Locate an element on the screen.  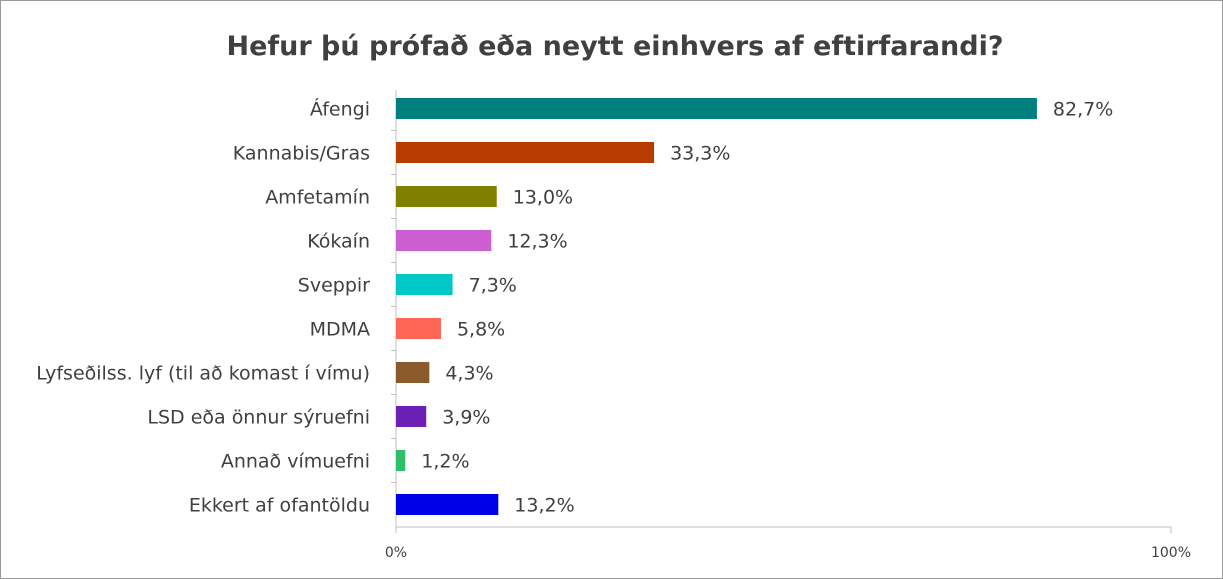
category-label: Ekkert af ofantöldu is located at coordinates (279, 506).